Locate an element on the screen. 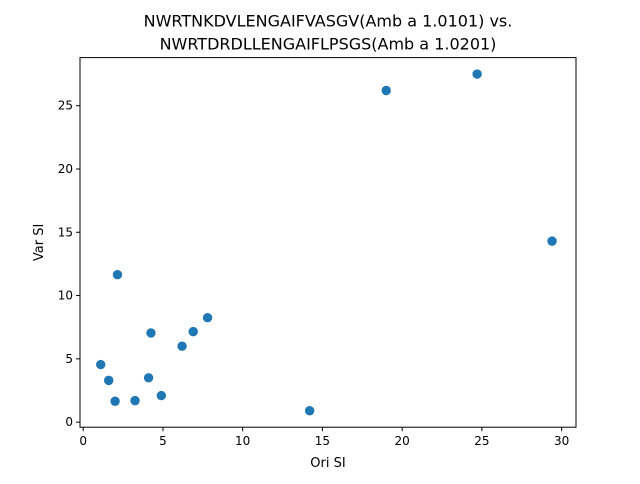 The width and height of the screenshot is (640, 484). y-tick-label: 20 is located at coordinates (65, 169).